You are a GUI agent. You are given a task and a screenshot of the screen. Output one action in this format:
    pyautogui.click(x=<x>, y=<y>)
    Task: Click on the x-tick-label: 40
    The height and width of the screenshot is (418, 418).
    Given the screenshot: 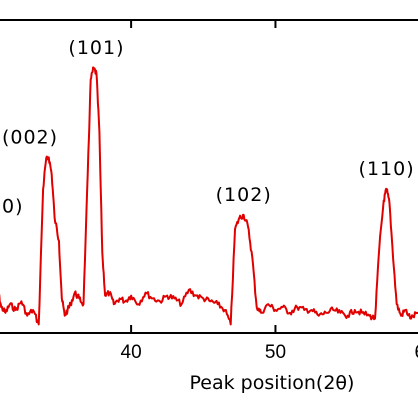 What is the action you would take?
    pyautogui.click(x=131, y=352)
    